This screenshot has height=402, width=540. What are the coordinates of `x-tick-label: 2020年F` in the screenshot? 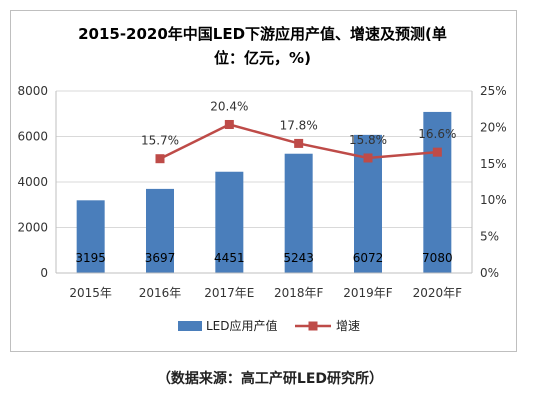 It's located at (438, 293).